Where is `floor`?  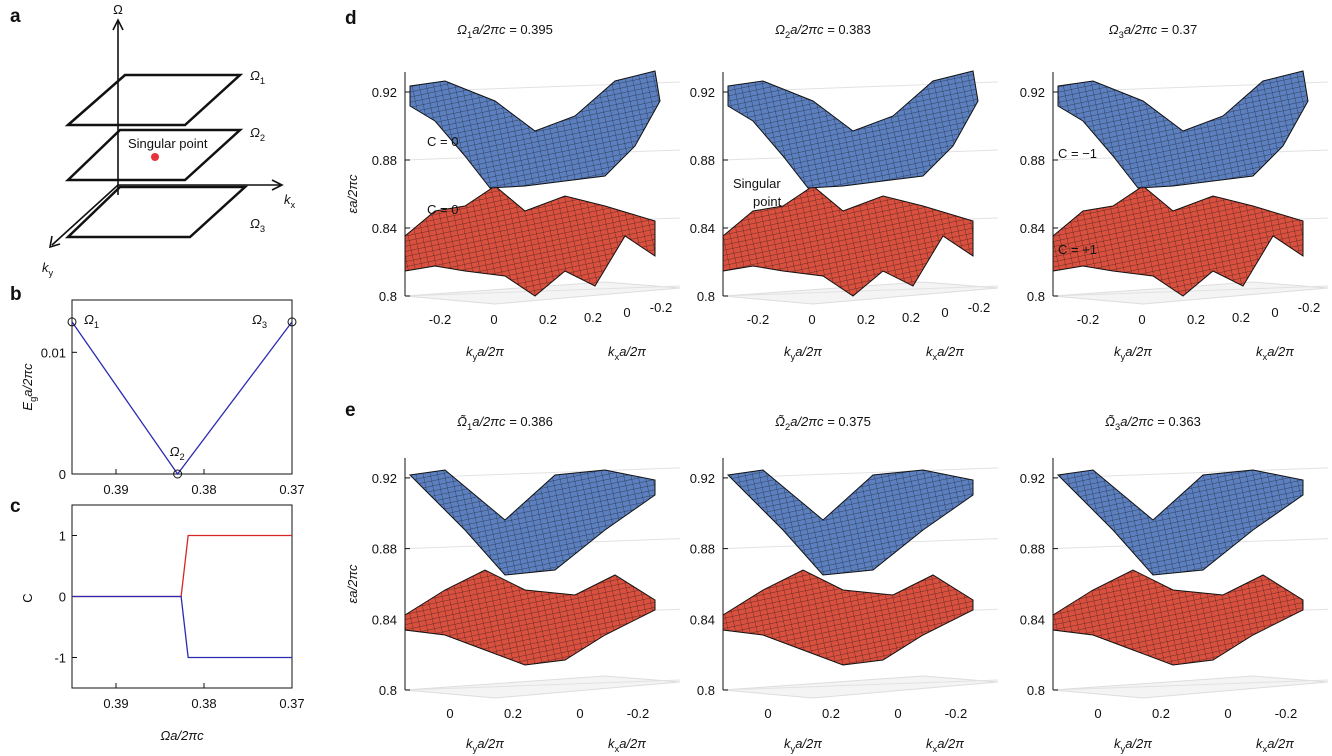
floor is located at coordinates (542, 687).